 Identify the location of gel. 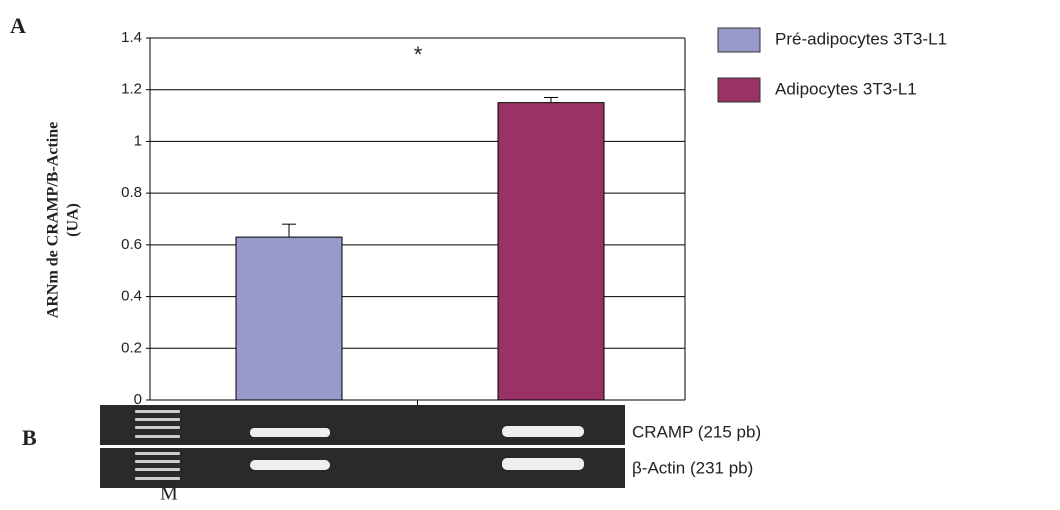
(362, 446).